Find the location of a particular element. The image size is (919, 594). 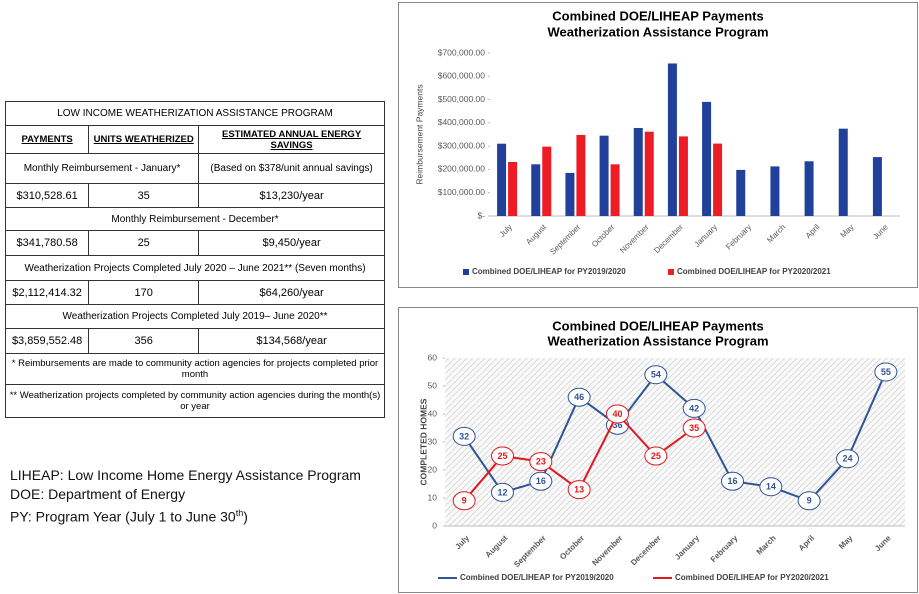

data-label: 12 is located at coordinates (502, 492).